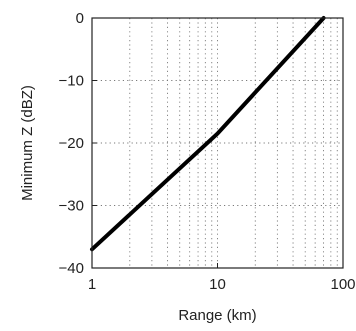 This screenshot has width=356, height=331. I want to click on x-tick-label: 1, so click(92, 284).